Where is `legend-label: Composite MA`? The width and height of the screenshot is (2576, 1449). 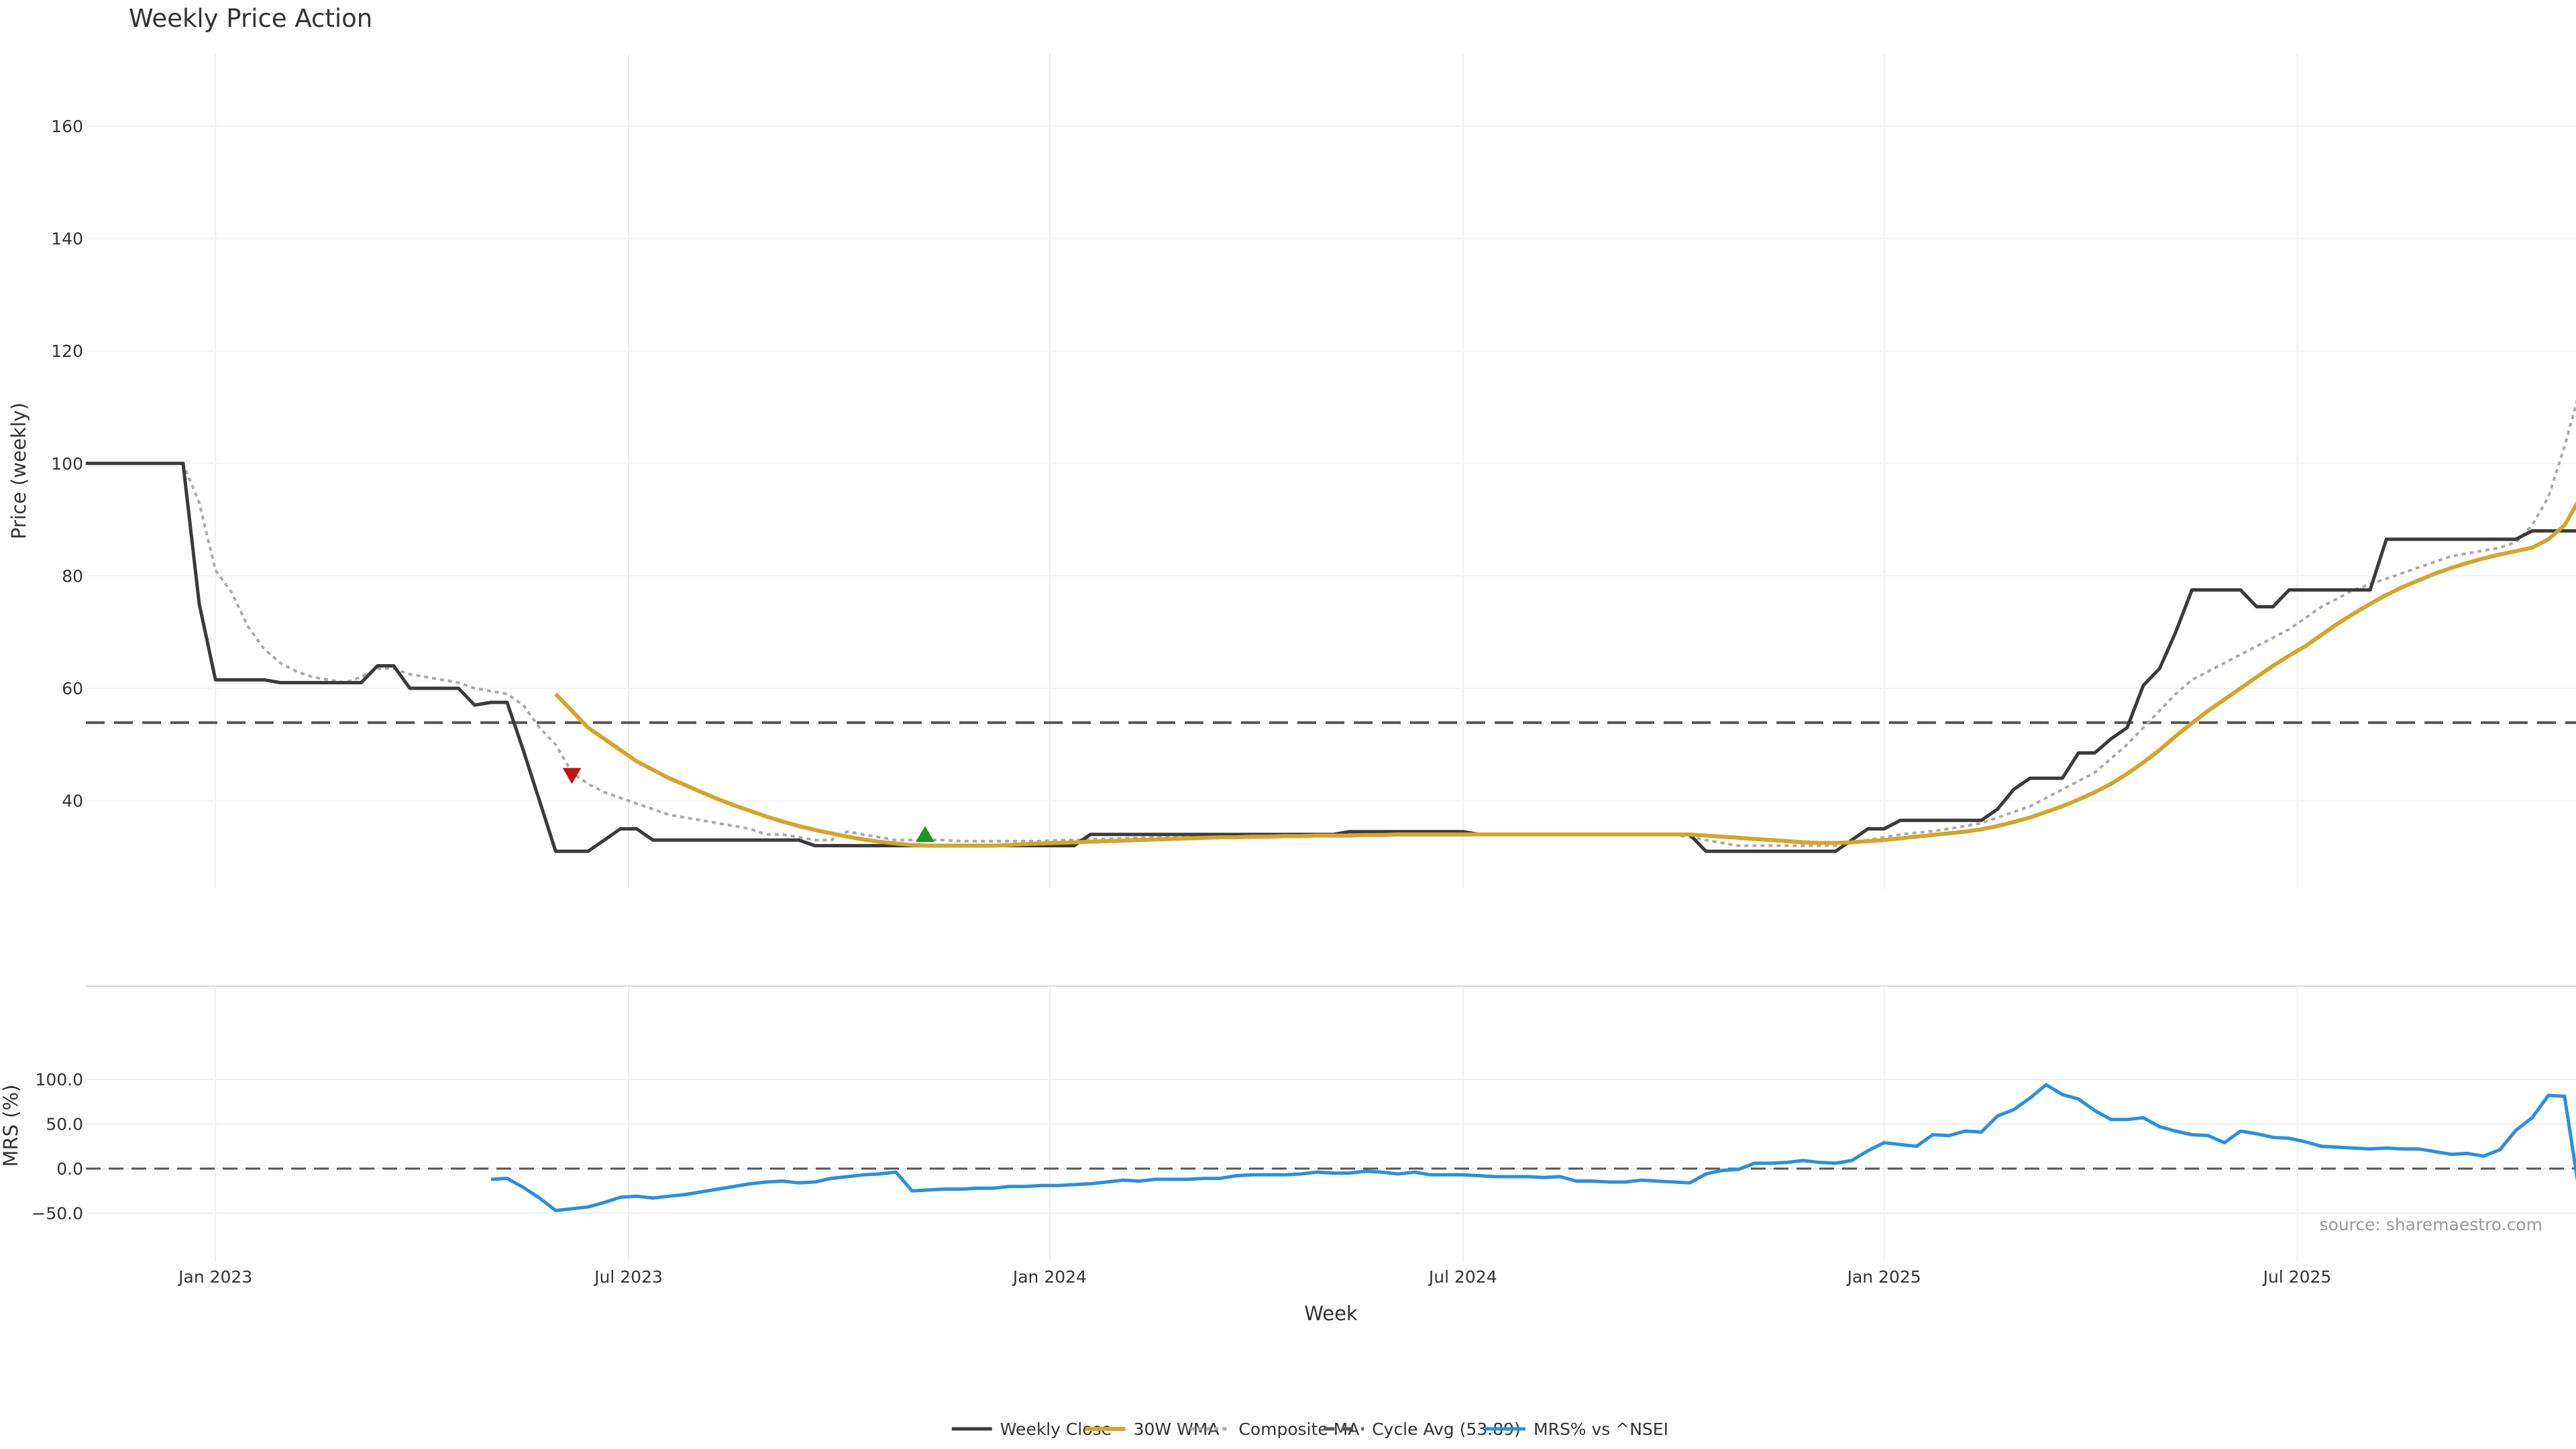
legend-label: Composite MA is located at coordinates (1298, 1429).